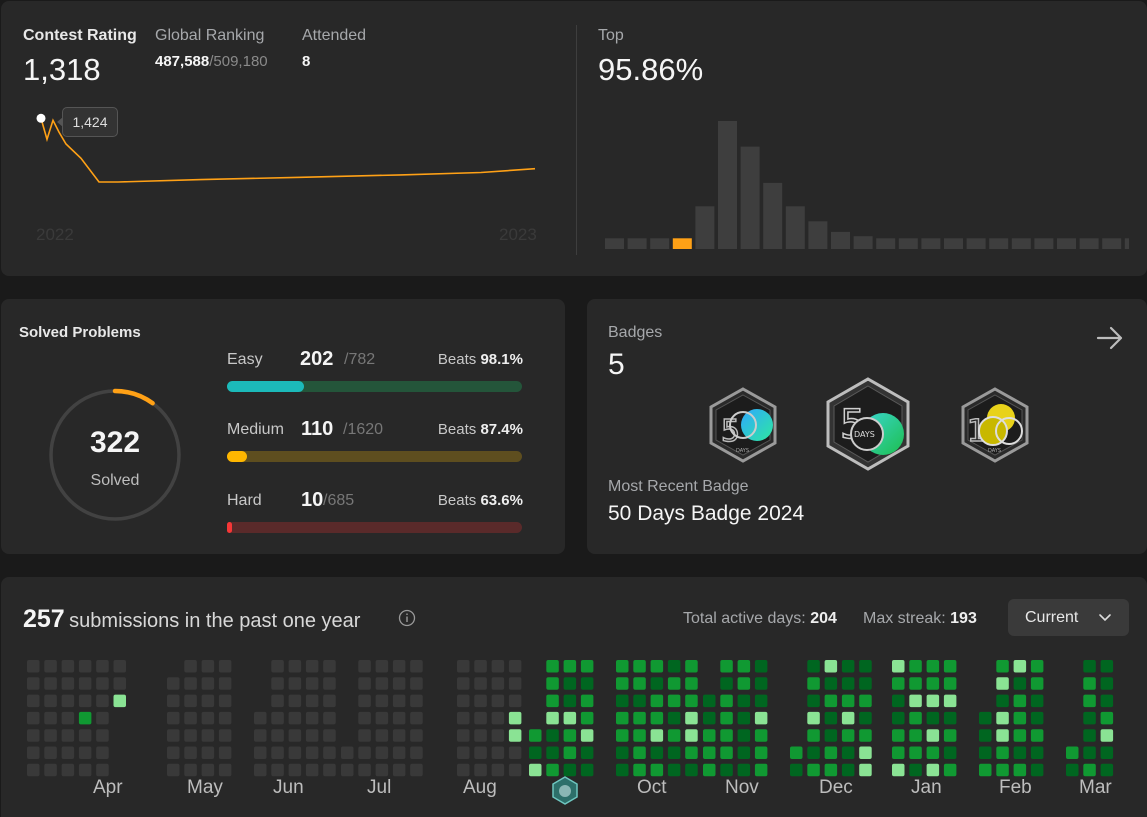 This screenshot has height=817, width=1147. What do you see at coordinates (1052, 617) in the screenshot?
I see `year-select-value: Current` at bounding box center [1052, 617].